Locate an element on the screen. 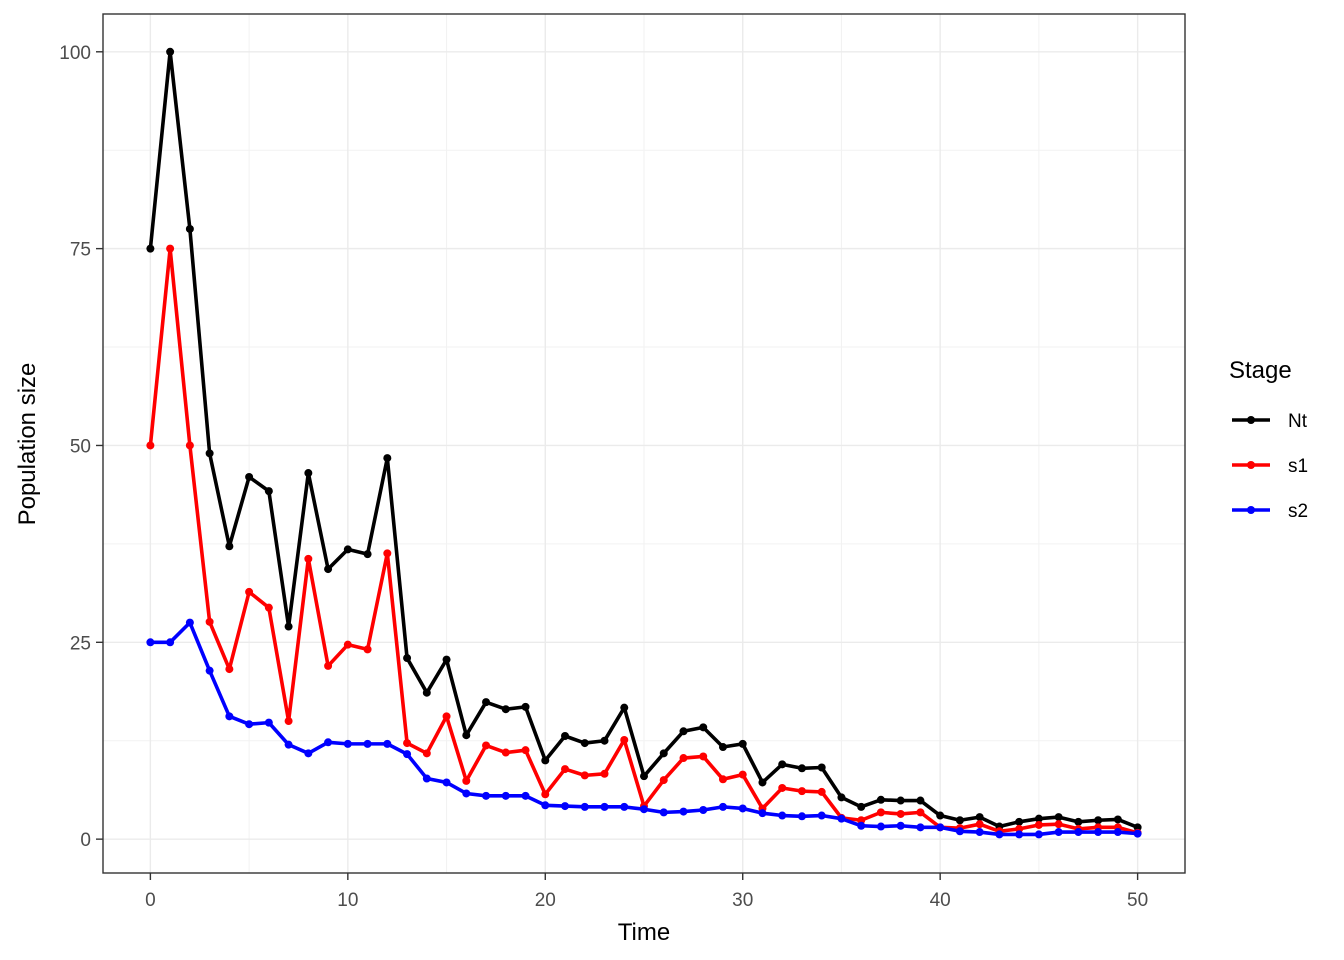 The image size is (1344, 960). legend-item-Nt: Nt is located at coordinates (1270, 421).